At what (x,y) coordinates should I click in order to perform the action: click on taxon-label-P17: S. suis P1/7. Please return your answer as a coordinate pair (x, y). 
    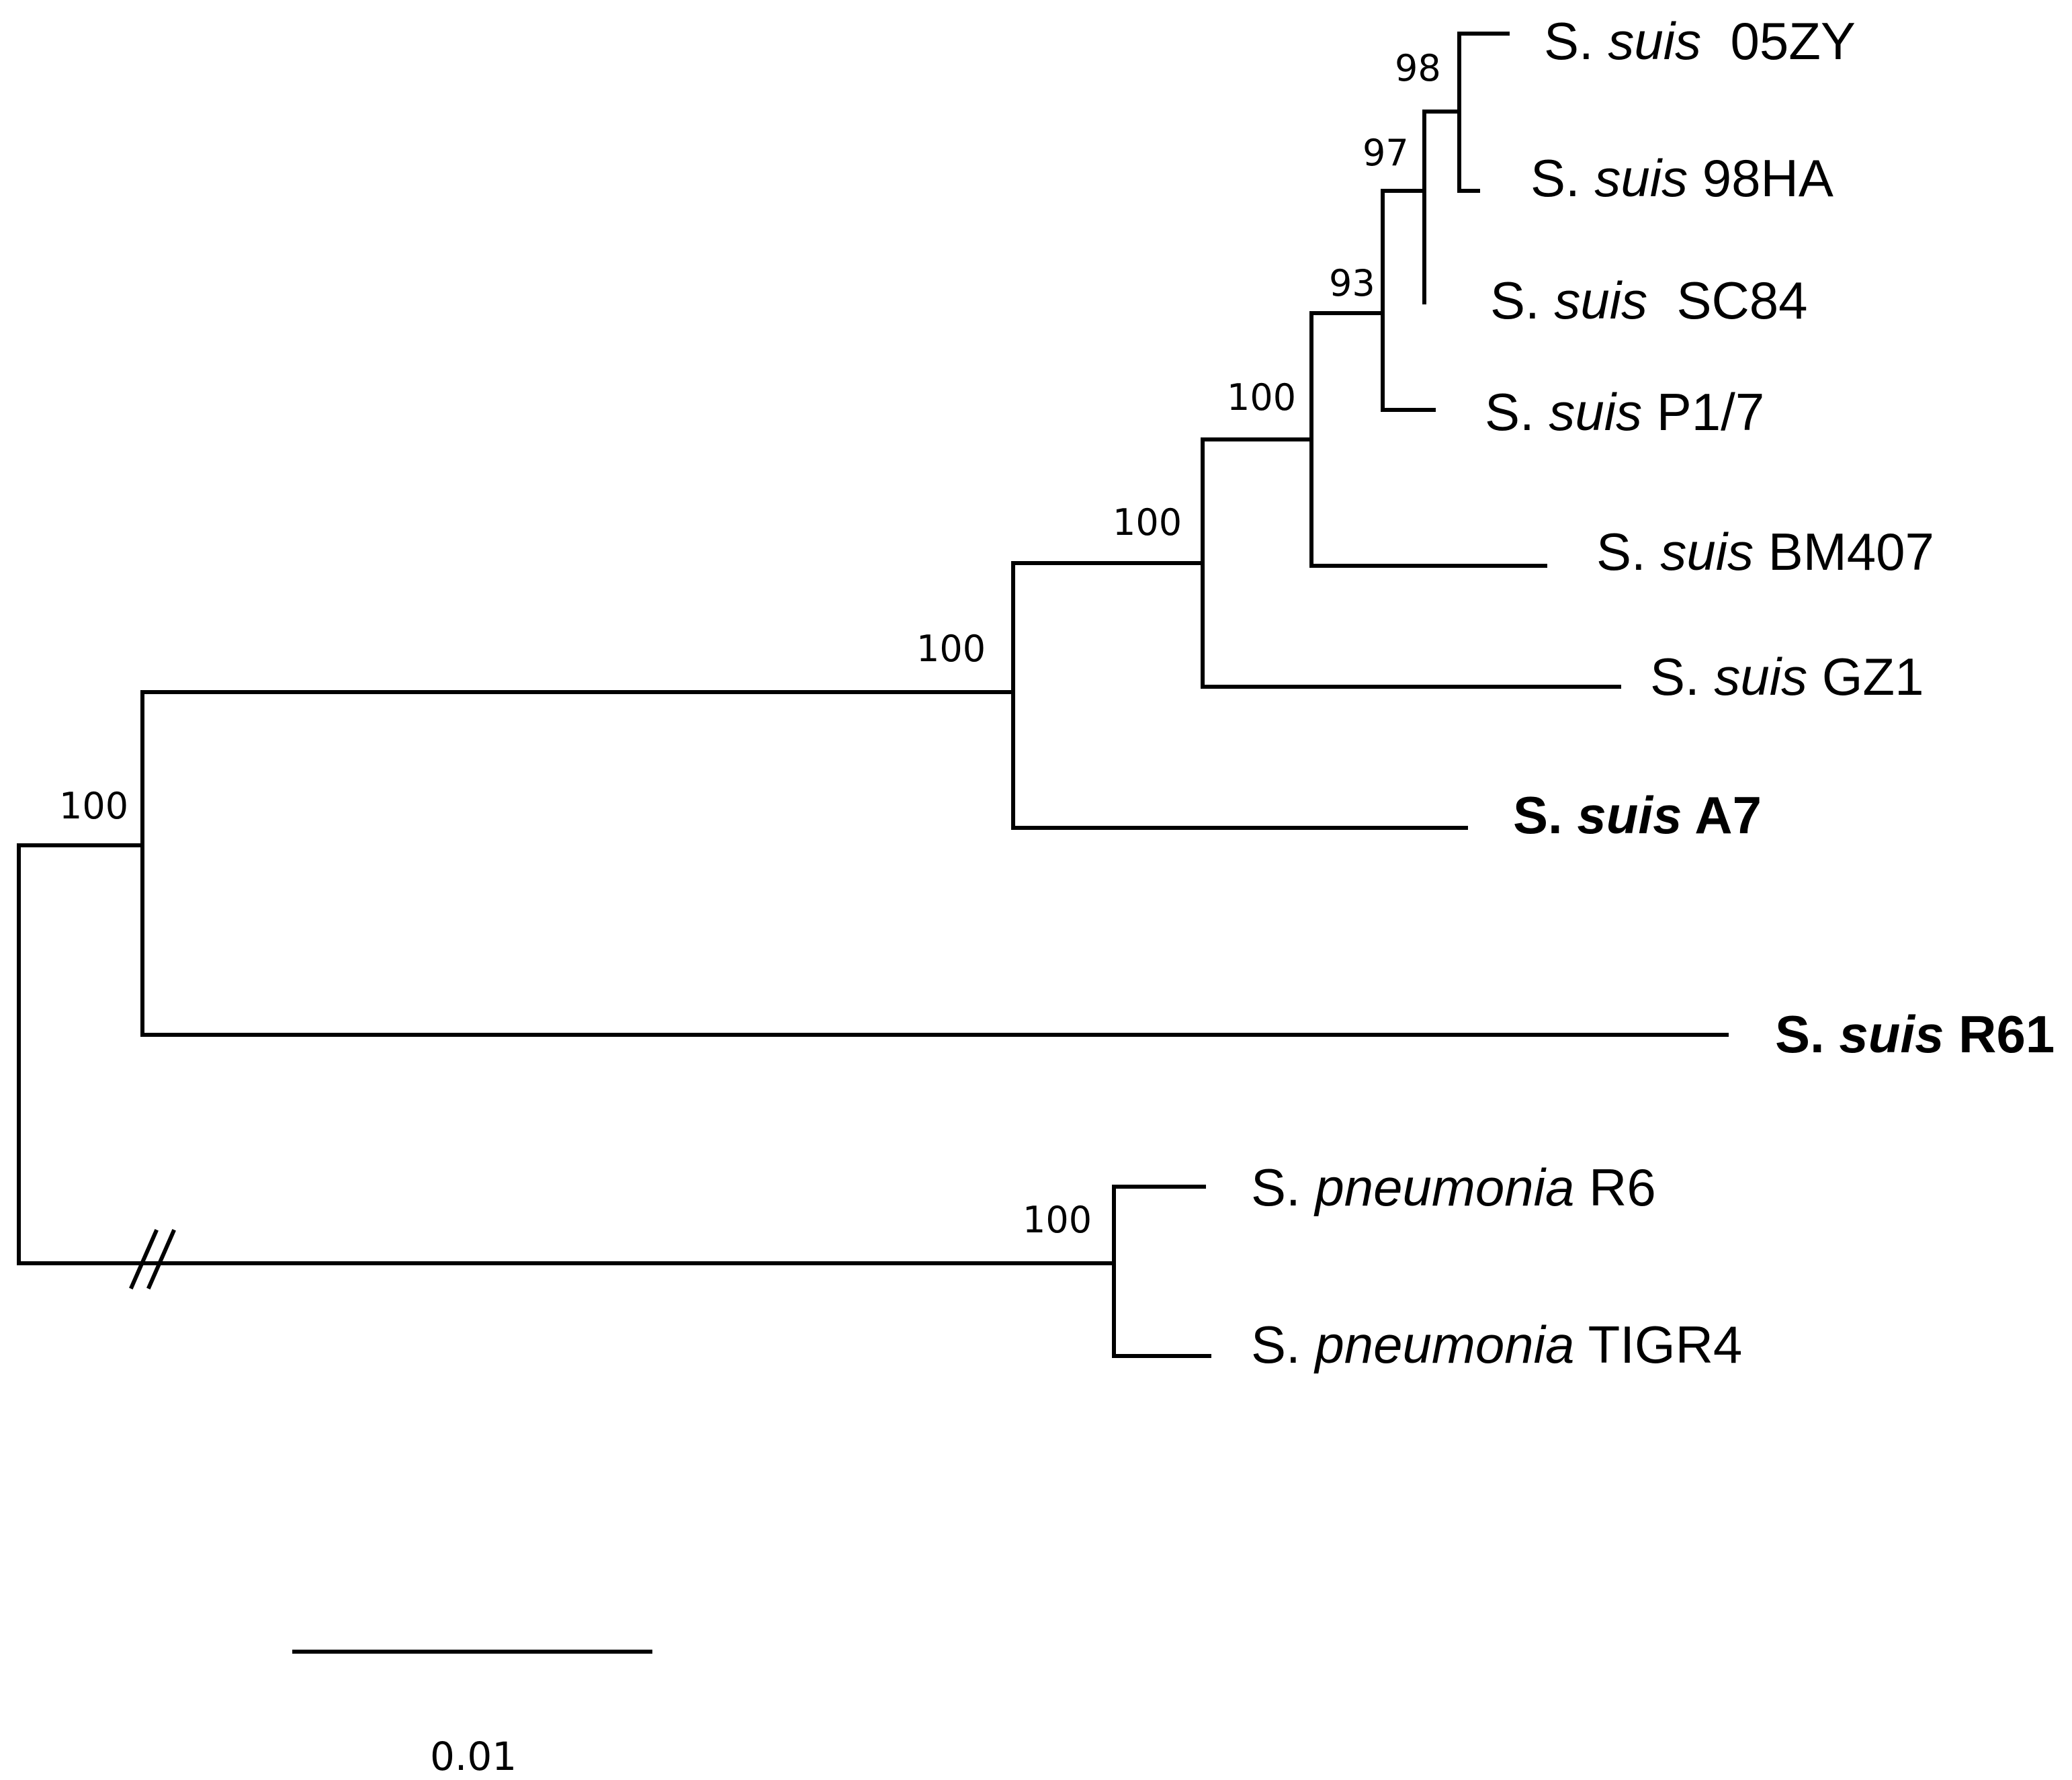
    Looking at the image, I should click on (1624, 411).